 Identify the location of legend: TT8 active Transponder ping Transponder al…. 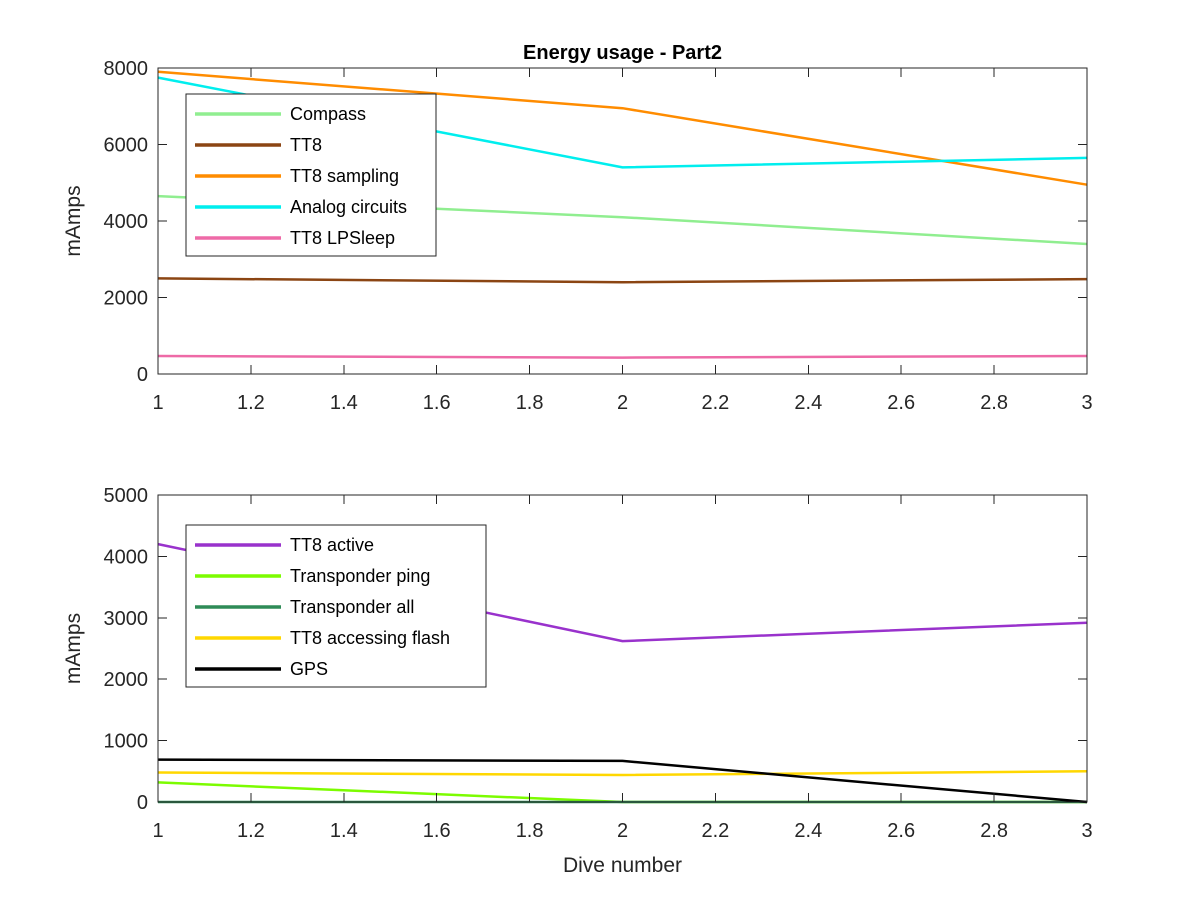
(336, 606).